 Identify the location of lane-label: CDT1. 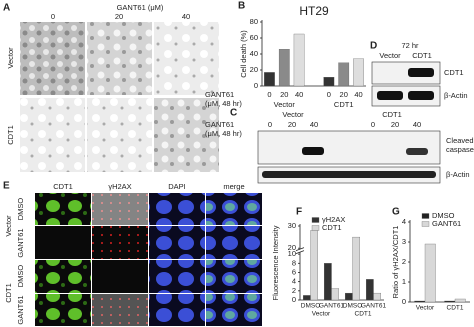
(422, 55).